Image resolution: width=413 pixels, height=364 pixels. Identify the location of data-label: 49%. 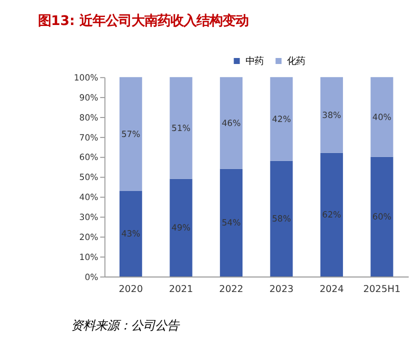
(181, 229).